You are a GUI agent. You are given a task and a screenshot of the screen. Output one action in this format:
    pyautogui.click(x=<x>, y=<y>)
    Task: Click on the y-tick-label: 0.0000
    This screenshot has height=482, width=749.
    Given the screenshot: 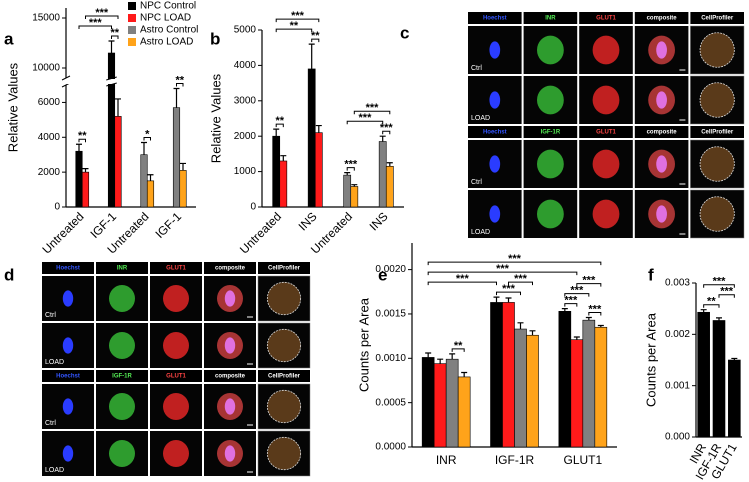 What is the action you would take?
    pyautogui.click(x=390, y=447)
    